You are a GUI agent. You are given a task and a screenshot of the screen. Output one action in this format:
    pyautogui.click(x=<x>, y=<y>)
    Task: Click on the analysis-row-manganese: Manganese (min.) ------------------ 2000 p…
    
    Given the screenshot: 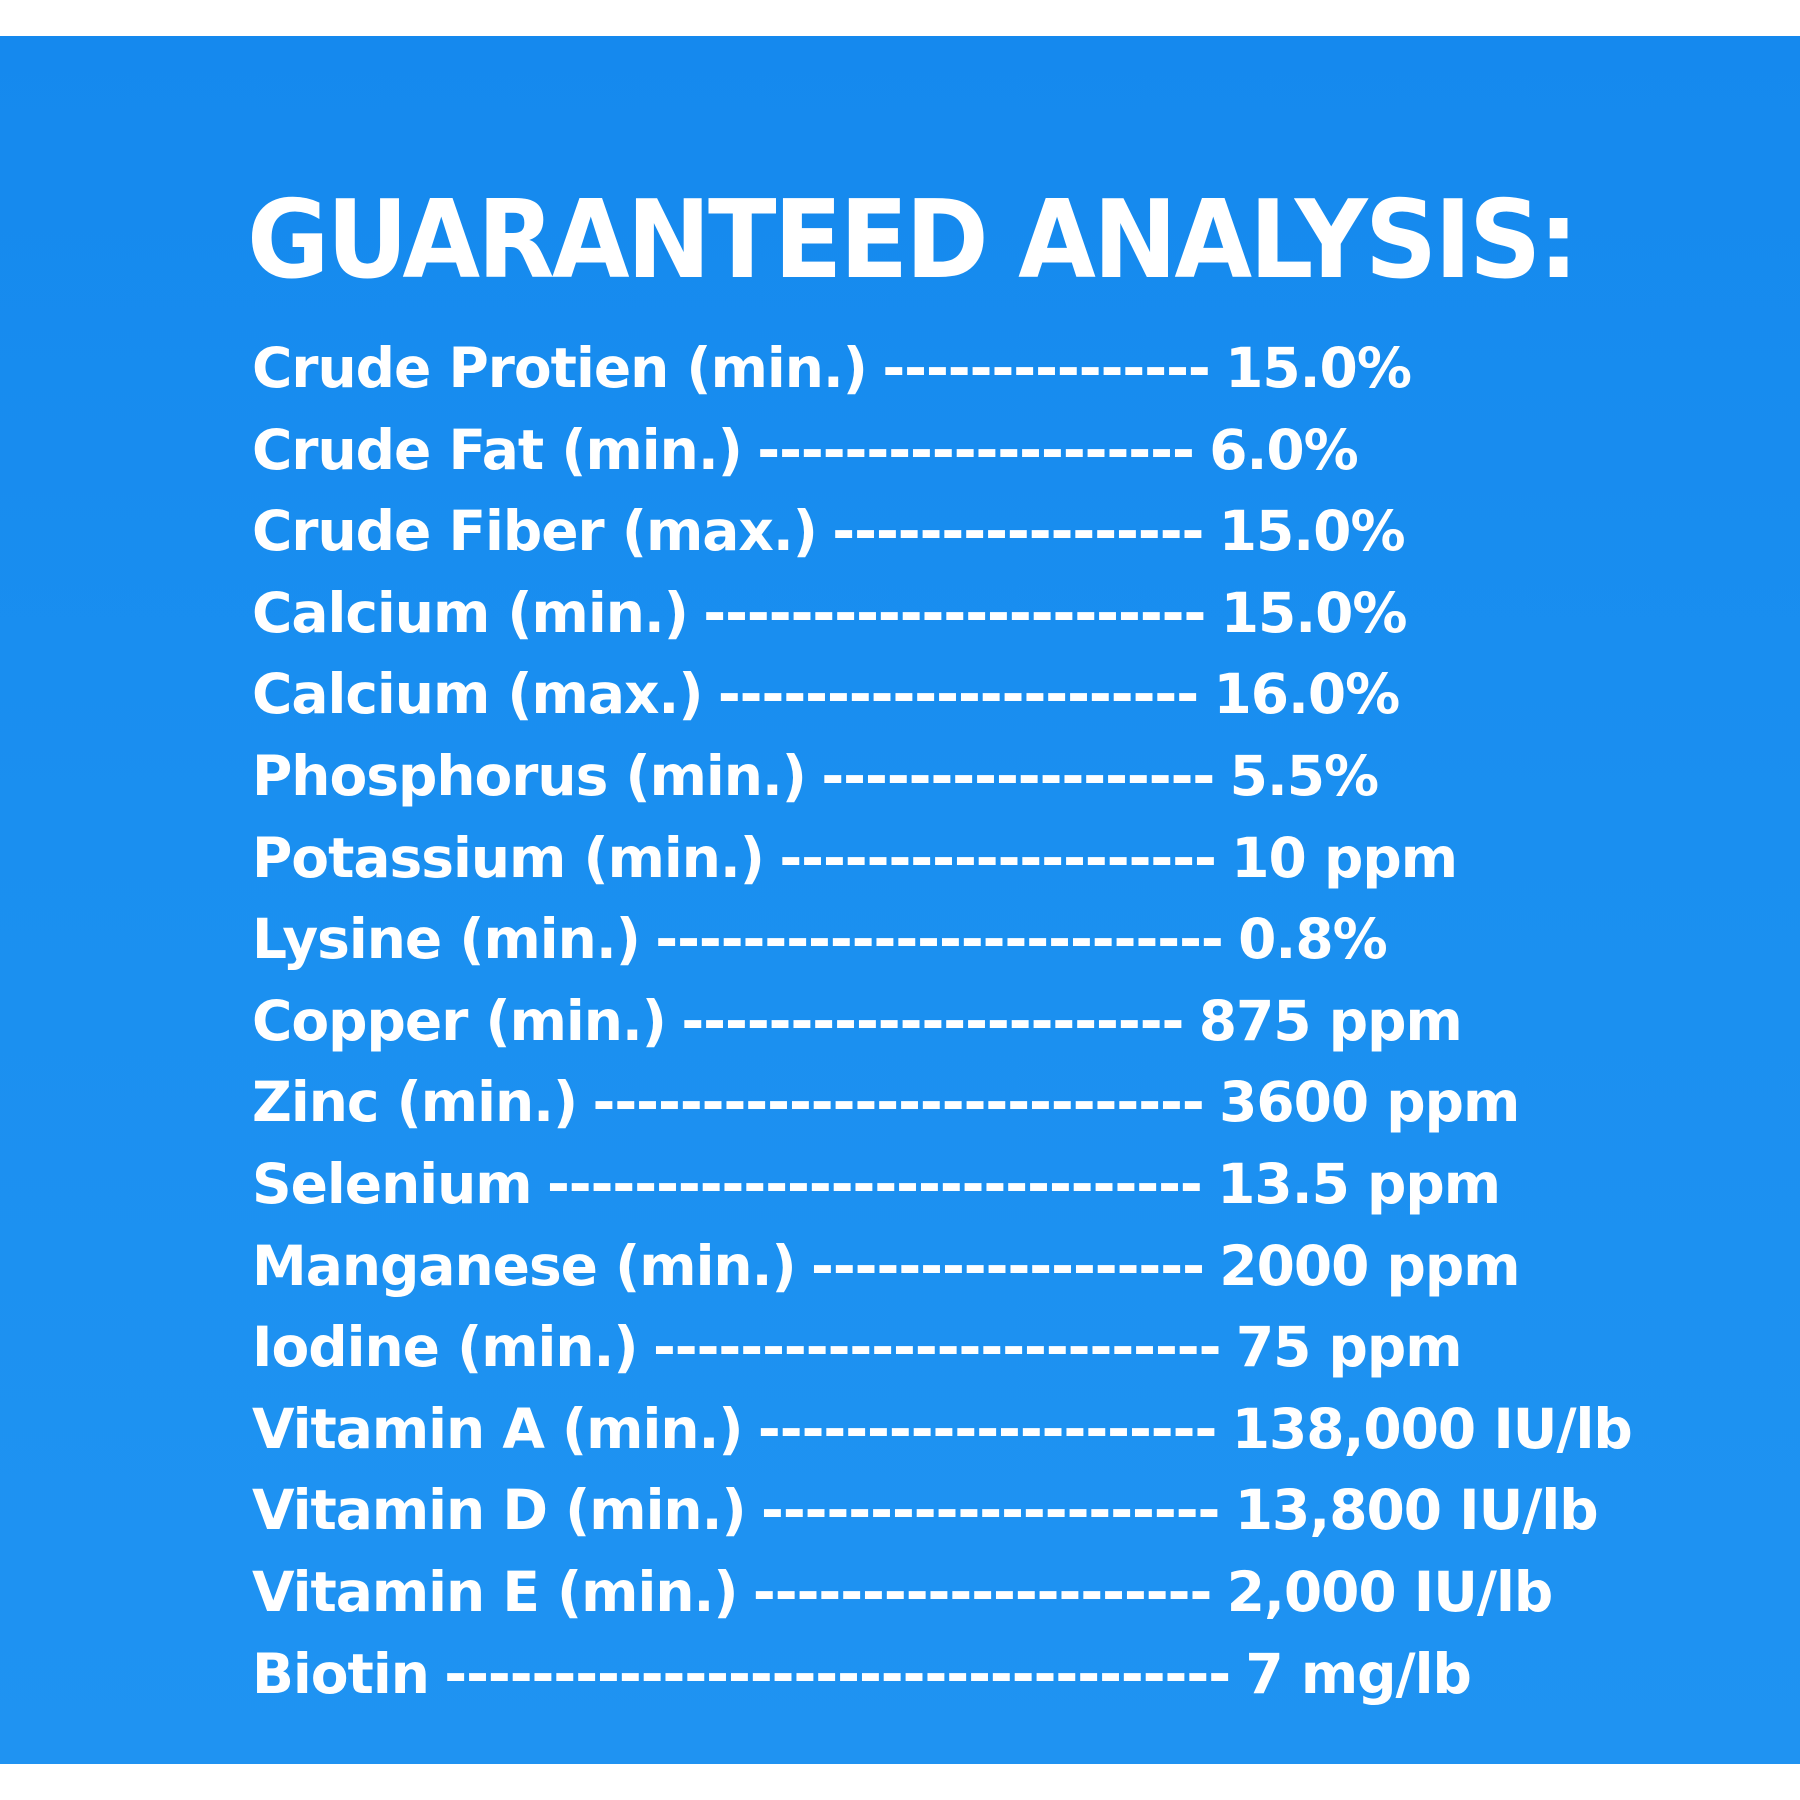 What is the action you would take?
    pyautogui.click(x=942, y=1267)
    